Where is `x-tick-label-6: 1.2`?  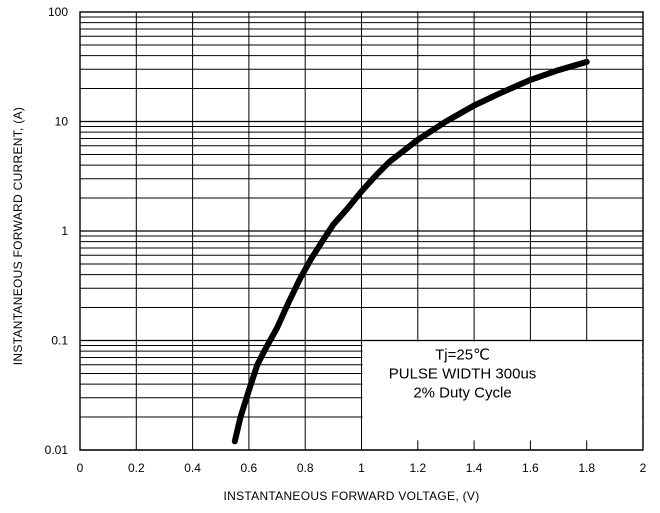 x-tick-label-6: 1.2 is located at coordinates (417, 468).